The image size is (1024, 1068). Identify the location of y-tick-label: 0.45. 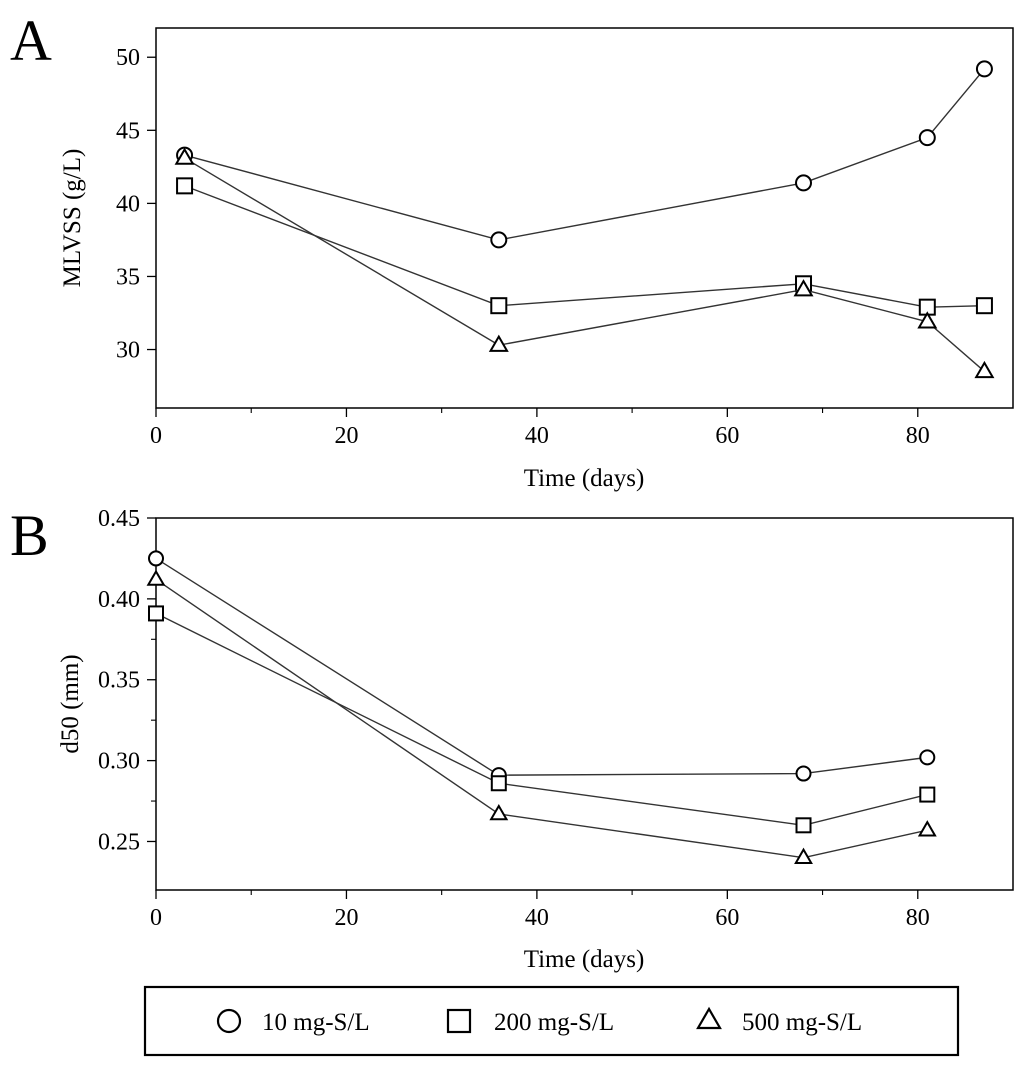
(119, 519).